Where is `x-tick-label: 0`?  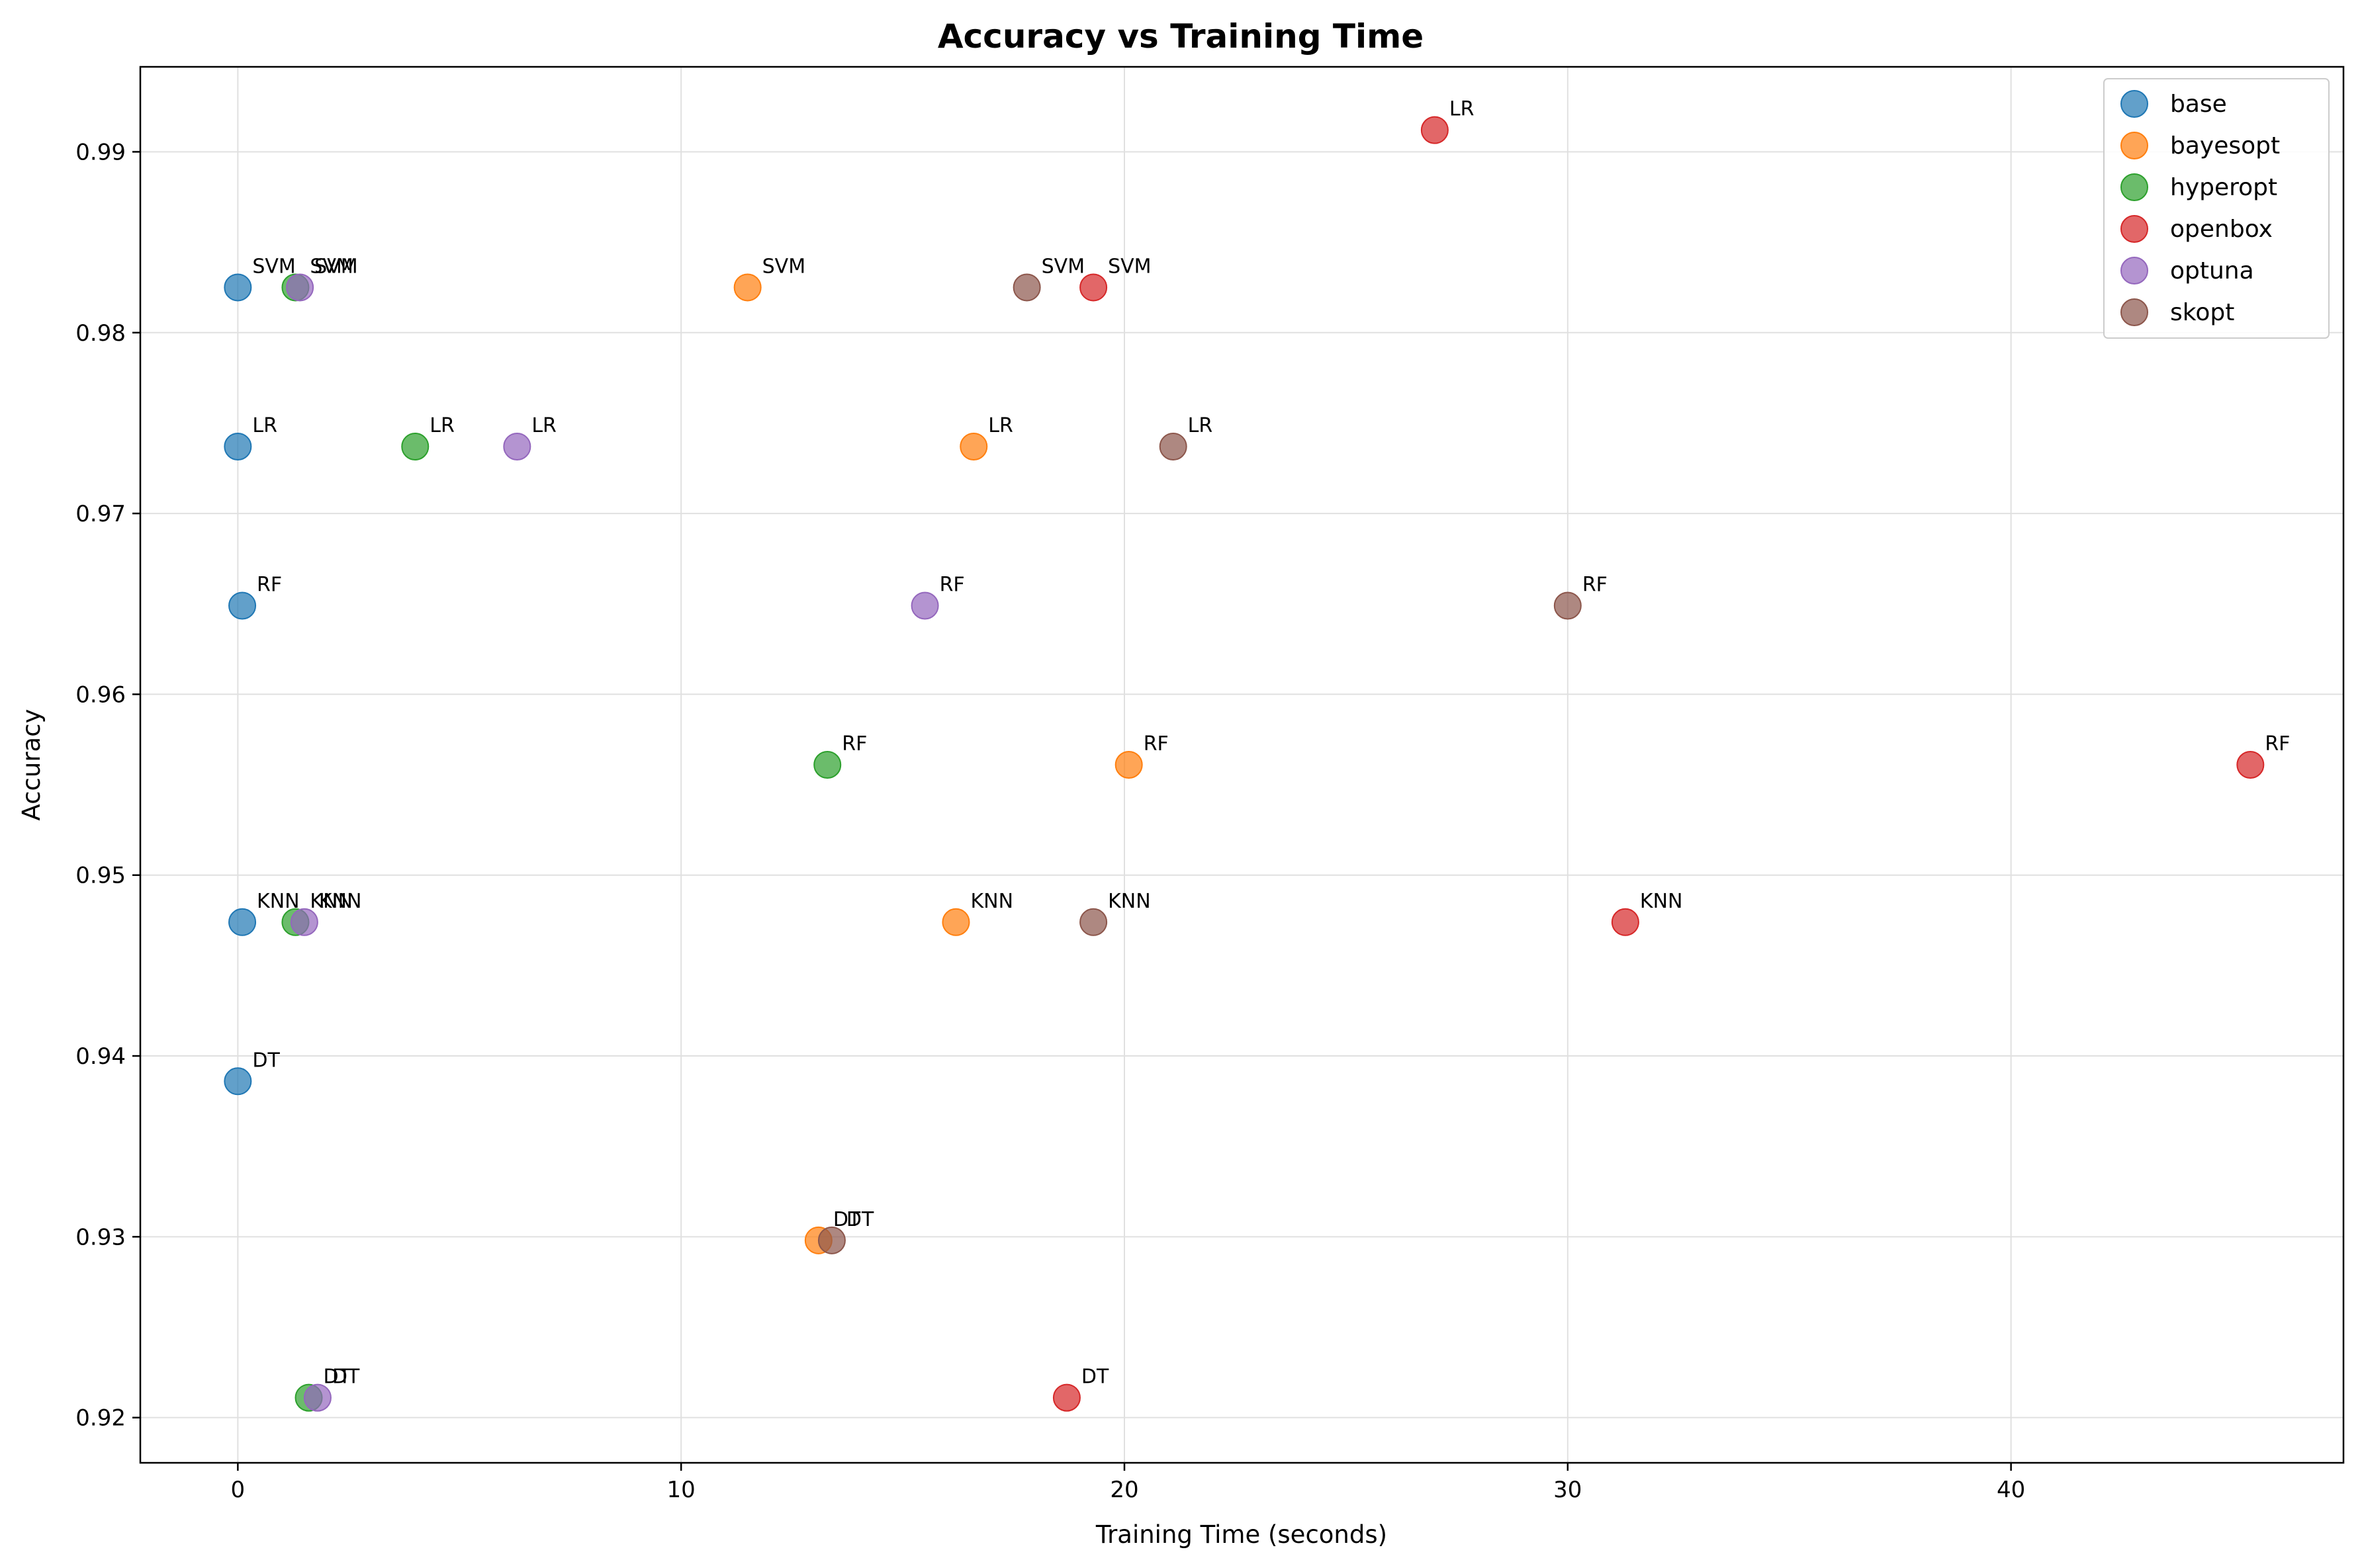 x-tick-label: 0 is located at coordinates (238, 1490).